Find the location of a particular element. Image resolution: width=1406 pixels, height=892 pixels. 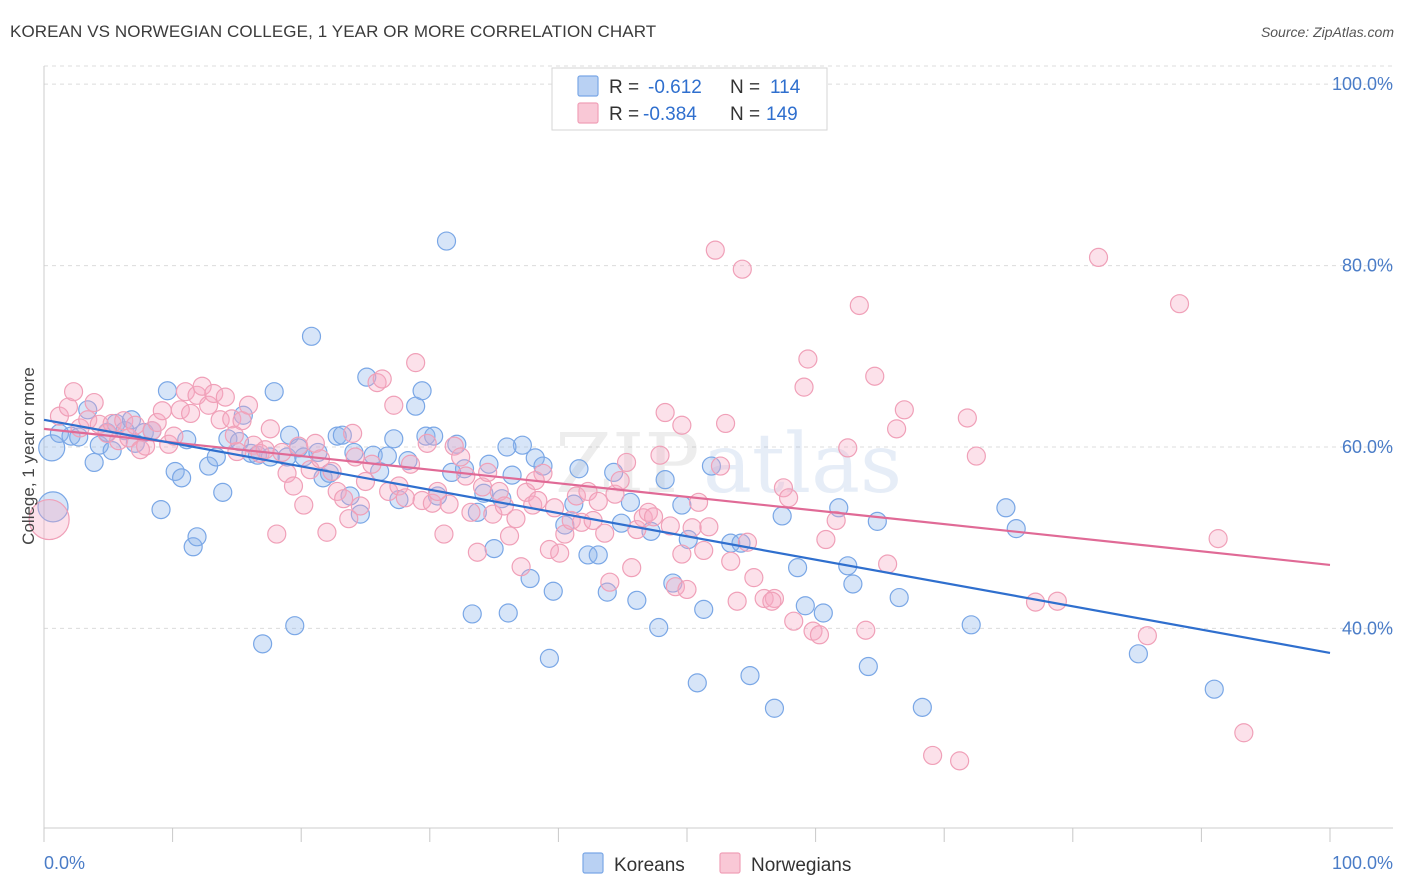

bottom-legend-swatch-norwegian is located at coordinates (730, 863).